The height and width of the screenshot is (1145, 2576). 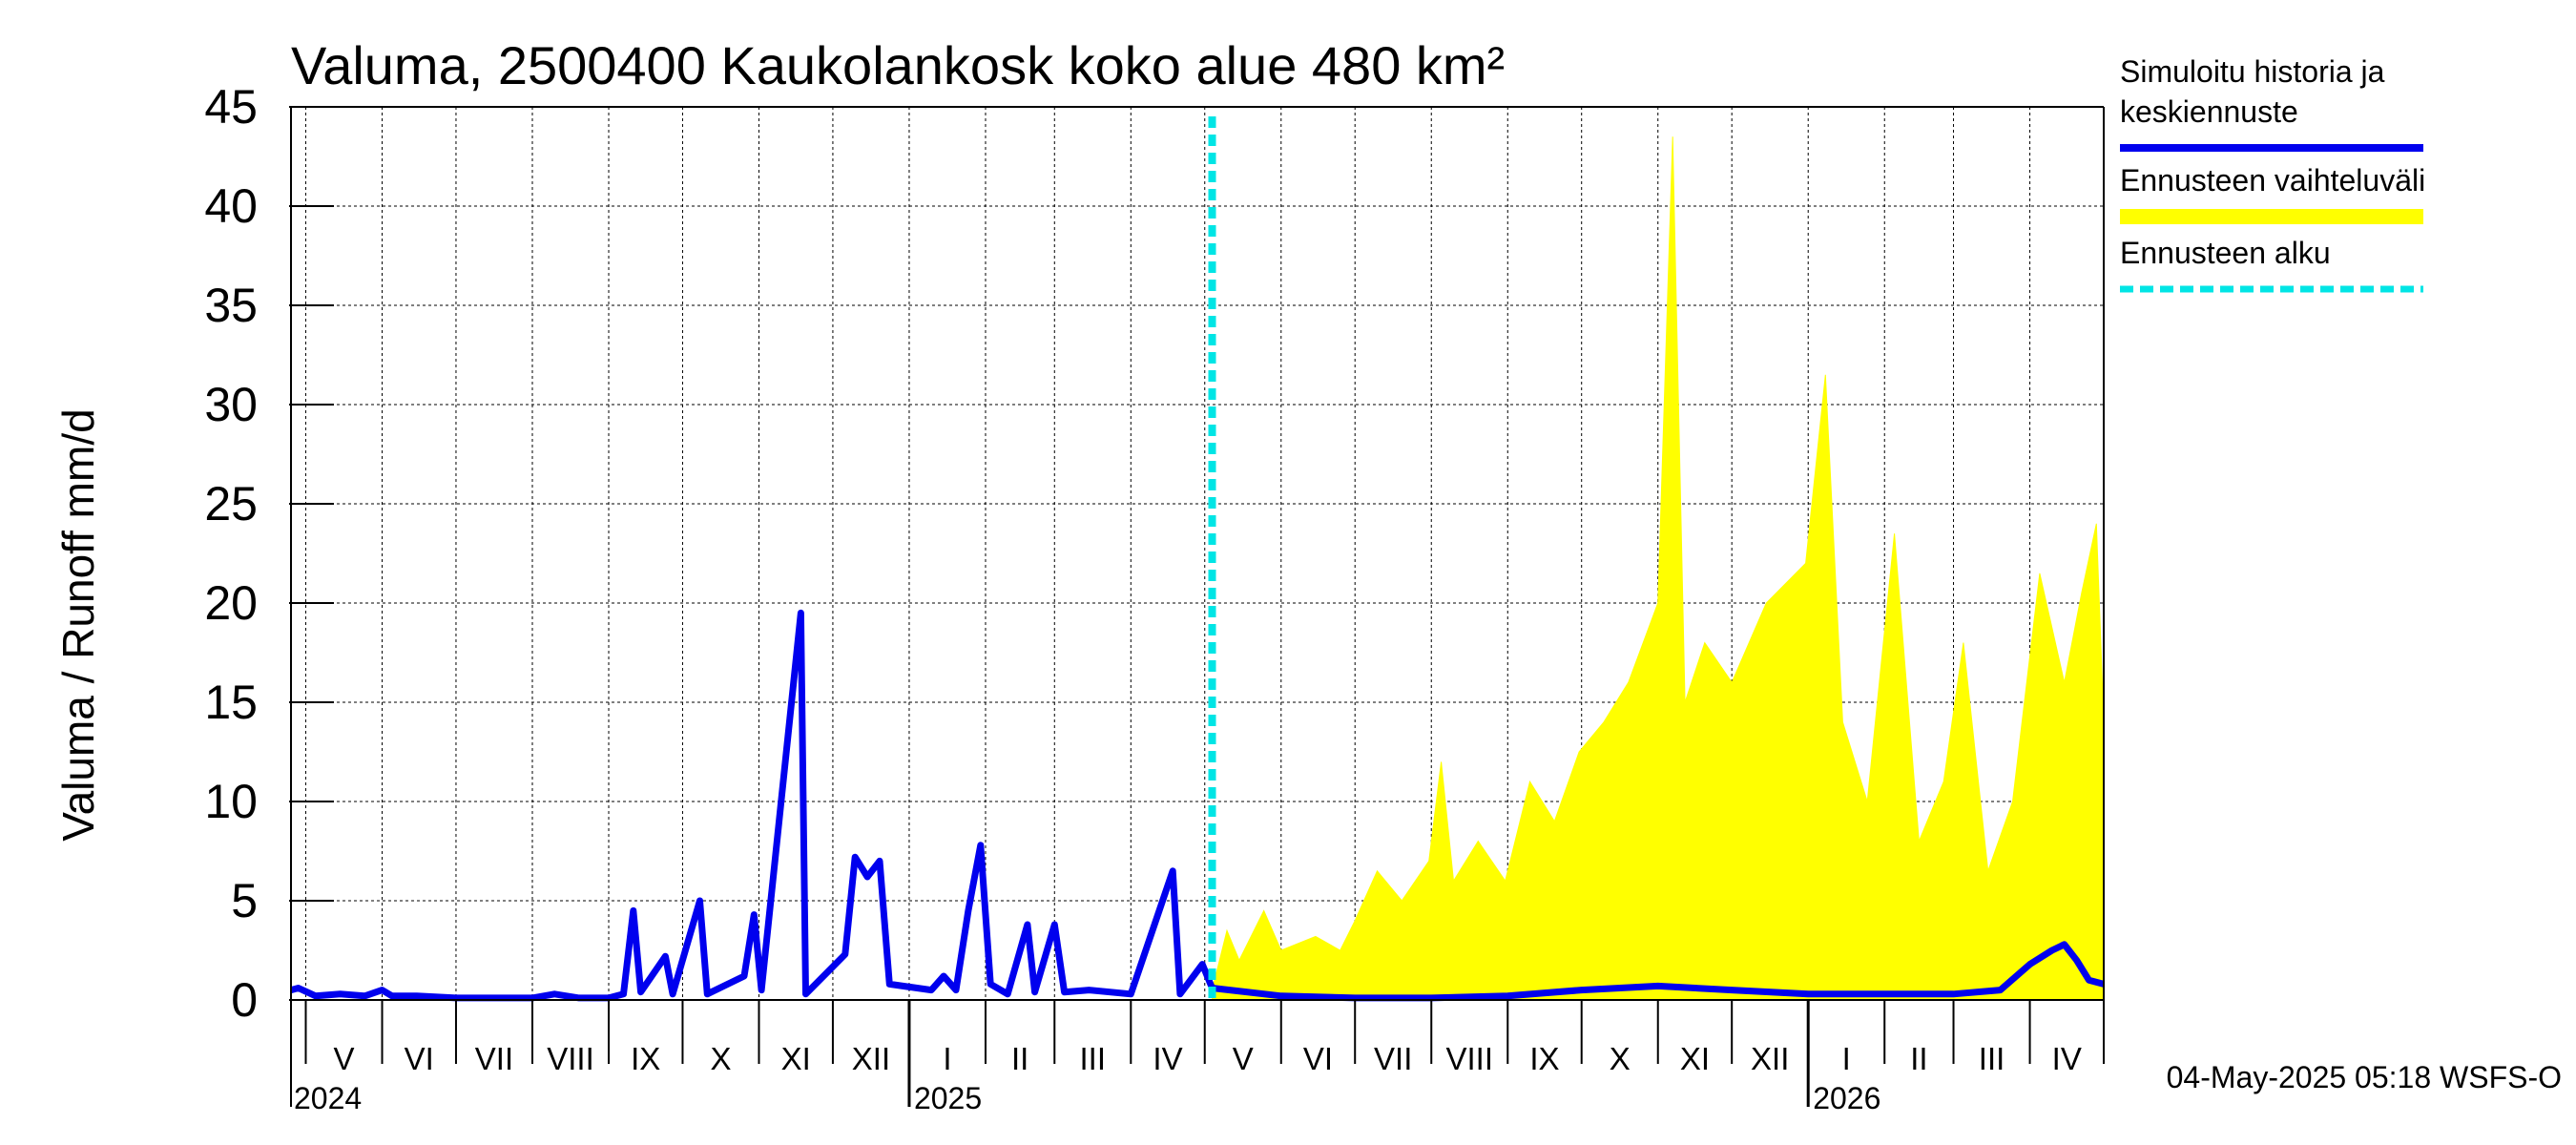 I want to click on year-labels: 2024 2025 2026, so click(x=1087, y=1098).